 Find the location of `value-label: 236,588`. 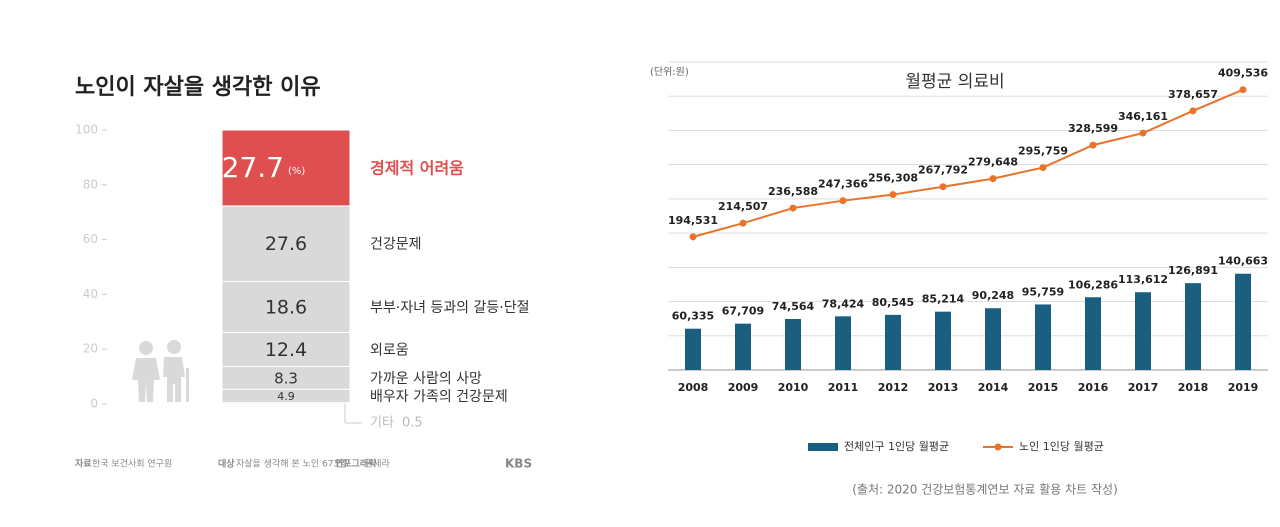

value-label: 236,588 is located at coordinates (793, 191).